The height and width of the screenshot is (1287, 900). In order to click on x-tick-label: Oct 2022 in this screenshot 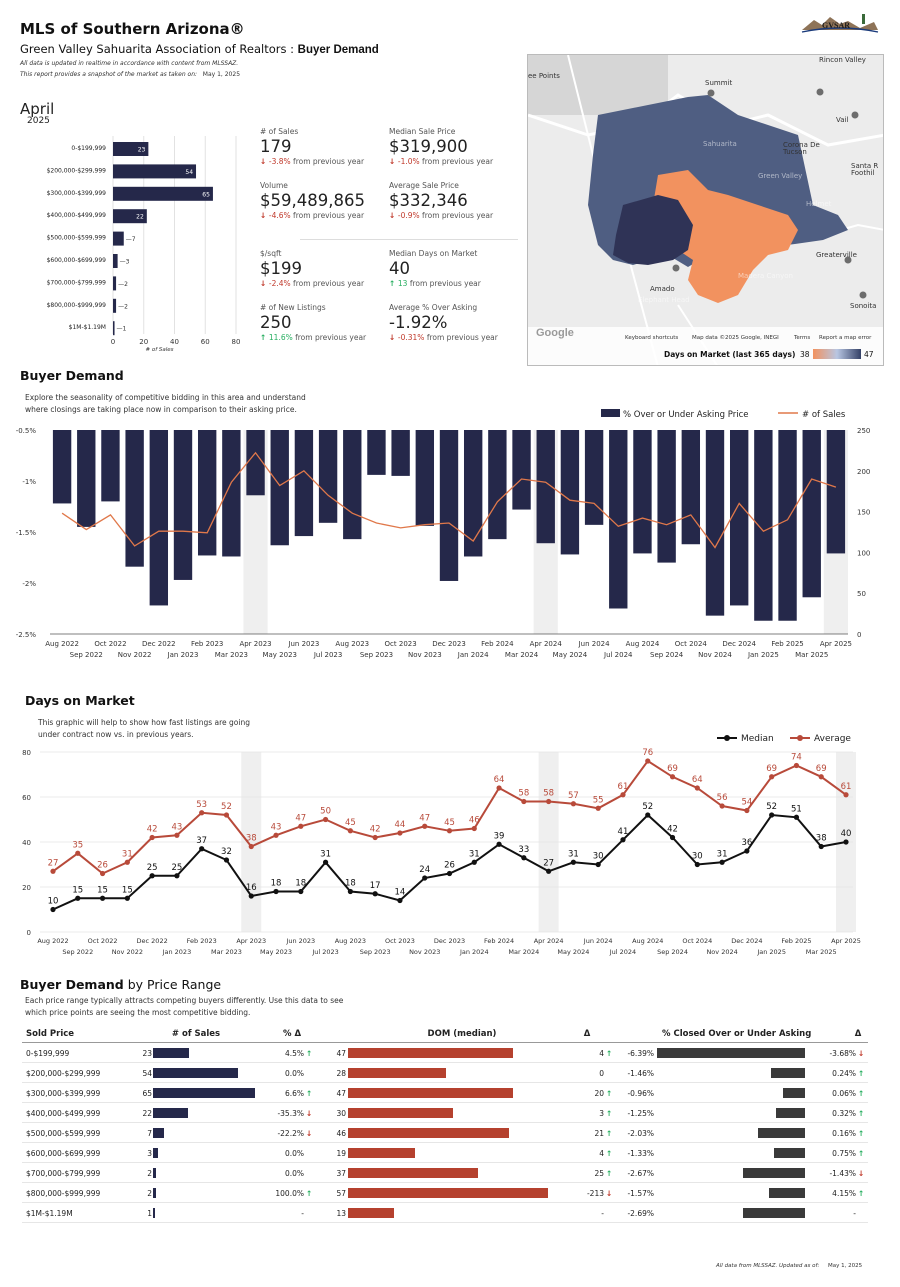, I will do `click(103, 941)`.